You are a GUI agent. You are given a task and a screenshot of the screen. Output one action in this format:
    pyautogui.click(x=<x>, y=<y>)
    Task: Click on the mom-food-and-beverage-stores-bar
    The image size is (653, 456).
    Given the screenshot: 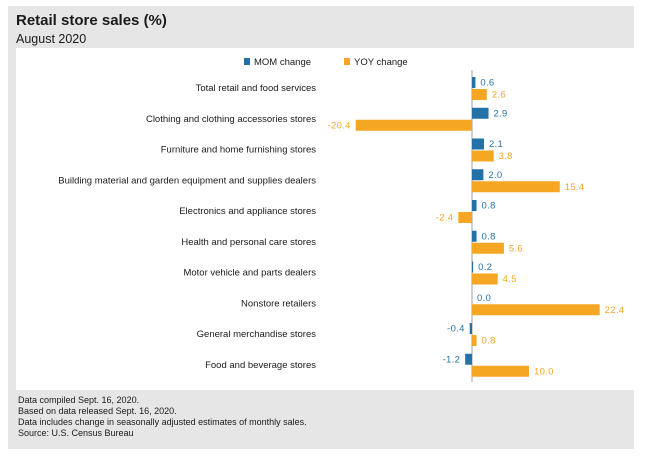 What is the action you would take?
    pyautogui.click(x=468, y=359)
    